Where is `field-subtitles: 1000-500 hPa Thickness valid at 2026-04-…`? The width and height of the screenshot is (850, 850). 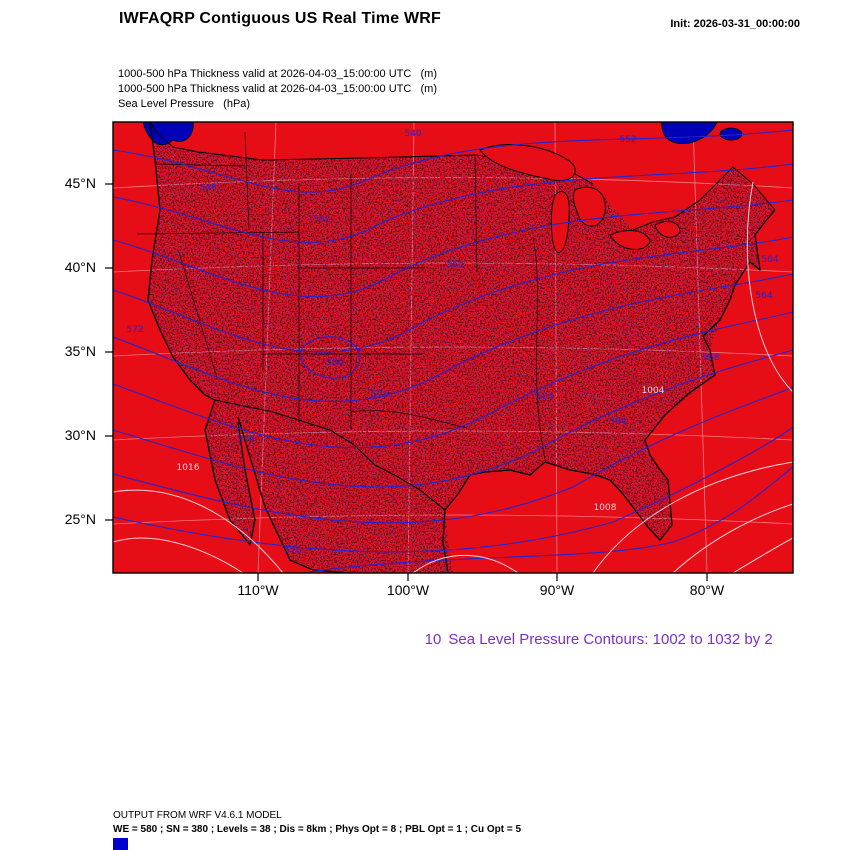 field-subtitles: 1000-500 hPa Thickness valid at 2026-04-… is located at coordinates (277, 89).